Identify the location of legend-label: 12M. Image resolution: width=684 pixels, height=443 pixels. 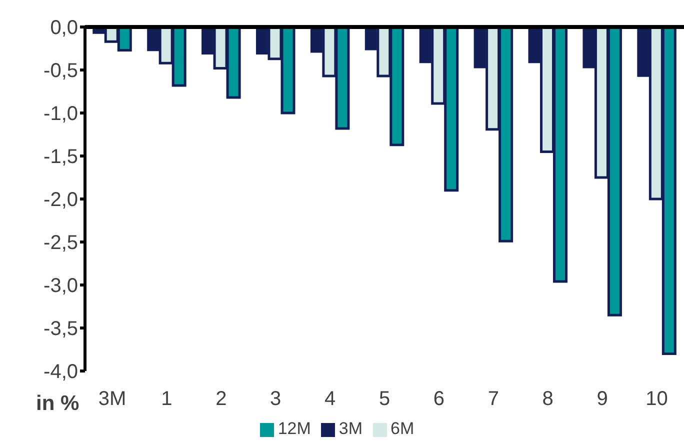
(294, 428).